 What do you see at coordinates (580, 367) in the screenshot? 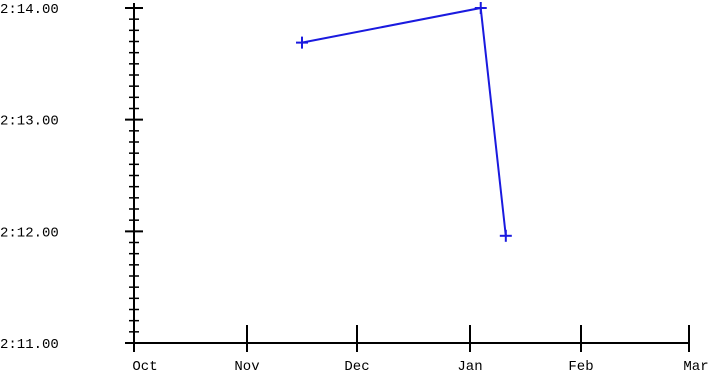
I see `x-tick-label: Feb` at bounding box center [580, 367].